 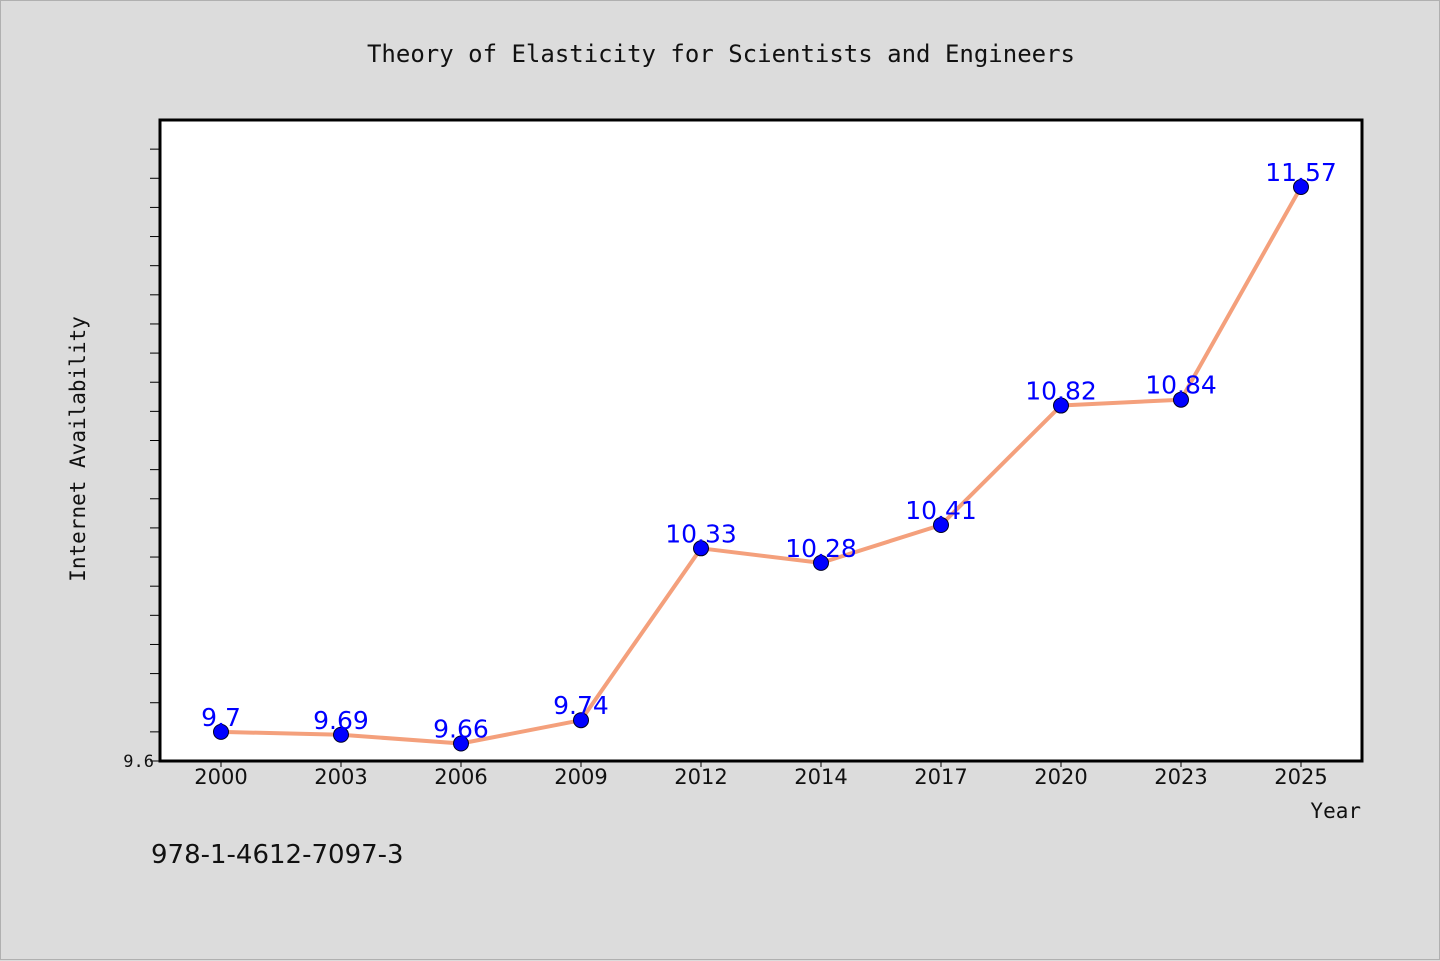 What do you see at coordinates (220, 777) in the screenshot?
I see `x-tick-label: 2000` at bounding box center [220, 777].